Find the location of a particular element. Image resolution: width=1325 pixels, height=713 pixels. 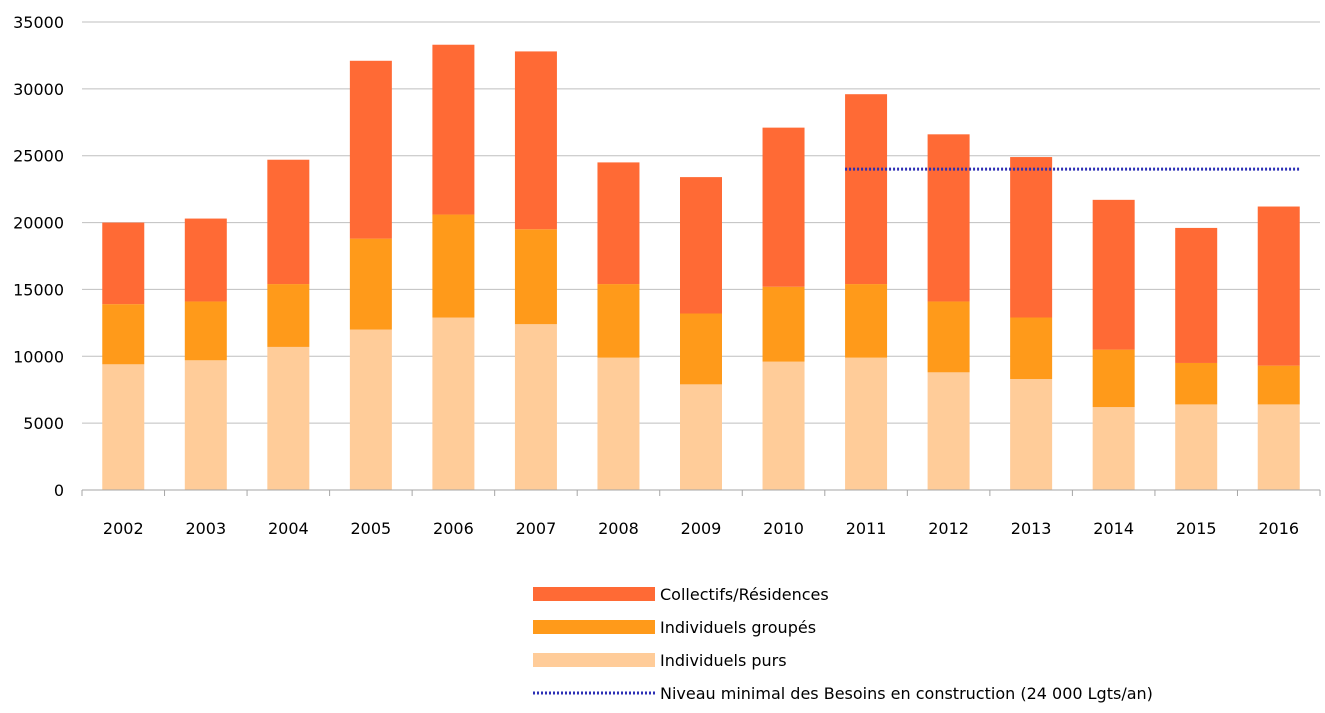

x-tick-label: 2015 is located at coordinates (1196, 528).